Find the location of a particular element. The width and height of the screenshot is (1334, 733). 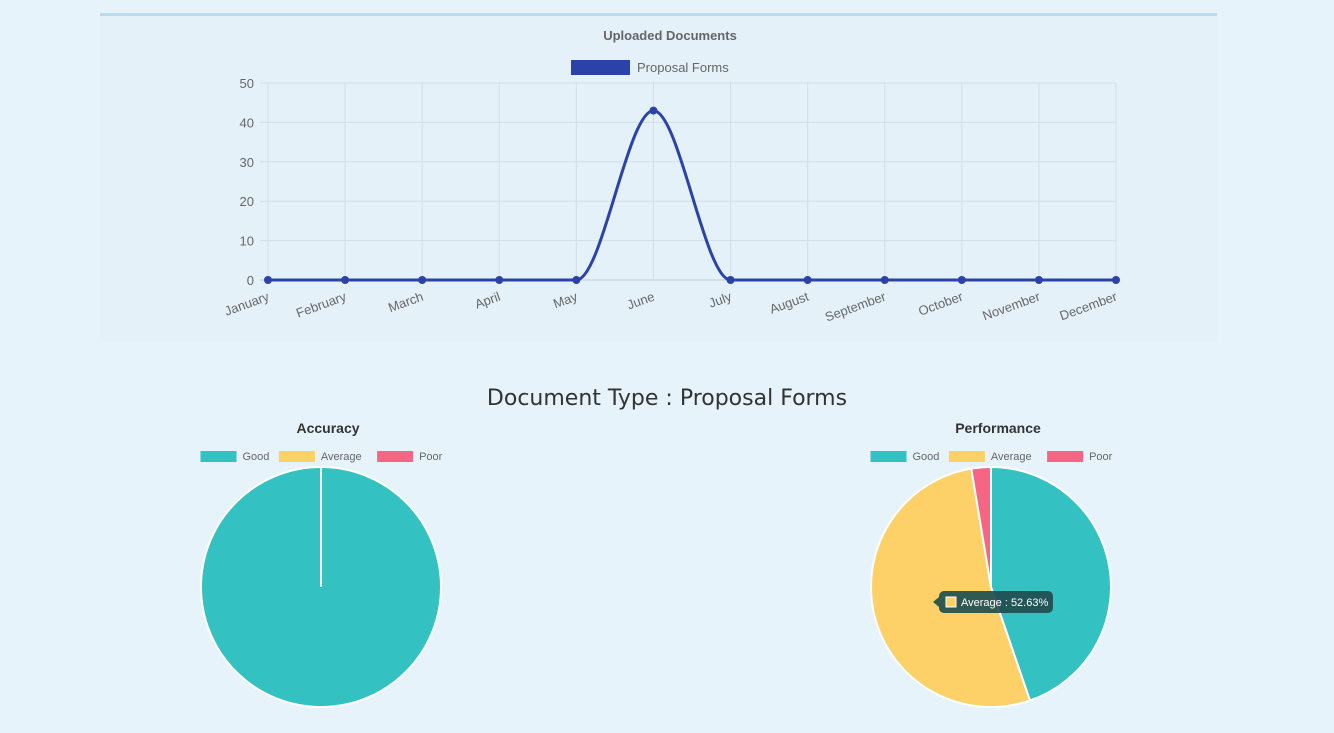

x-tick-label-october: October is located at coordinates (940, 303).